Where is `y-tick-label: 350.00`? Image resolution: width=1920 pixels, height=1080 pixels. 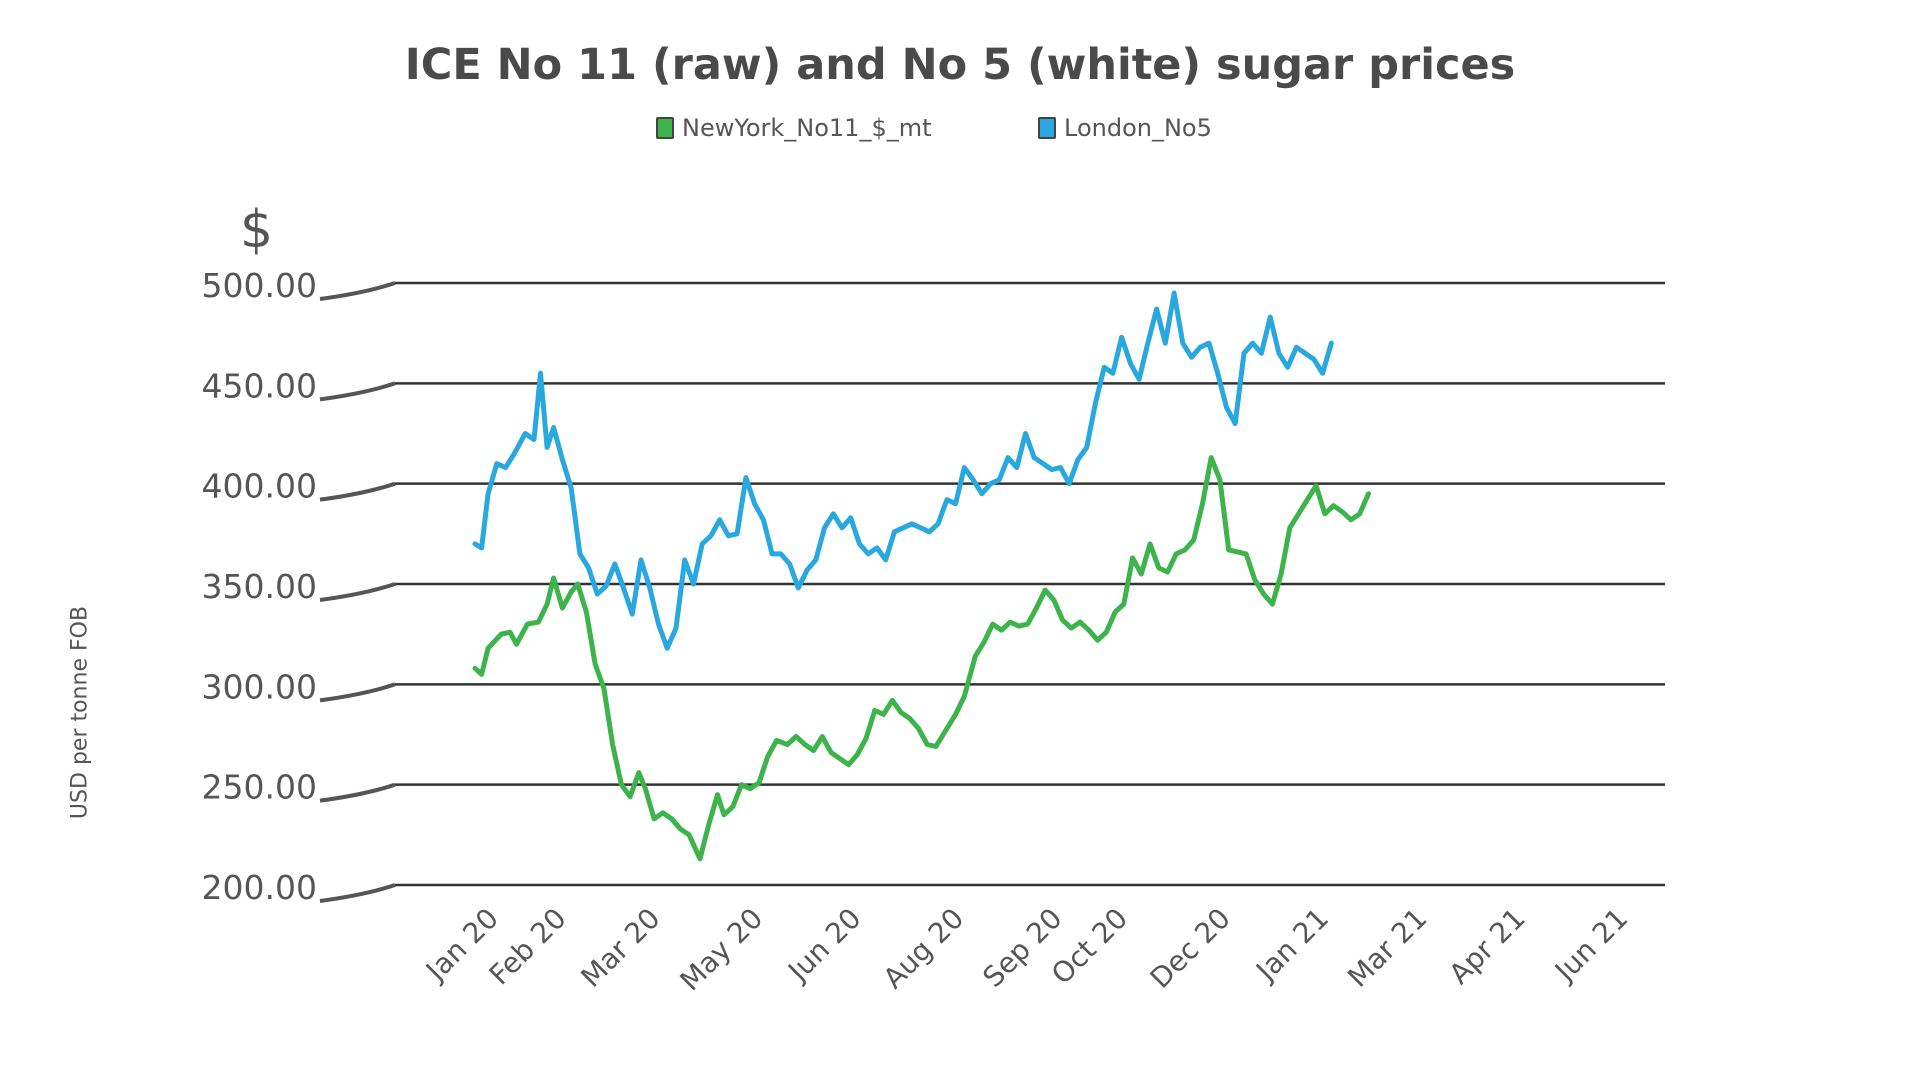 y-tick-label: 350.00 is located at coordinates (259, 586).